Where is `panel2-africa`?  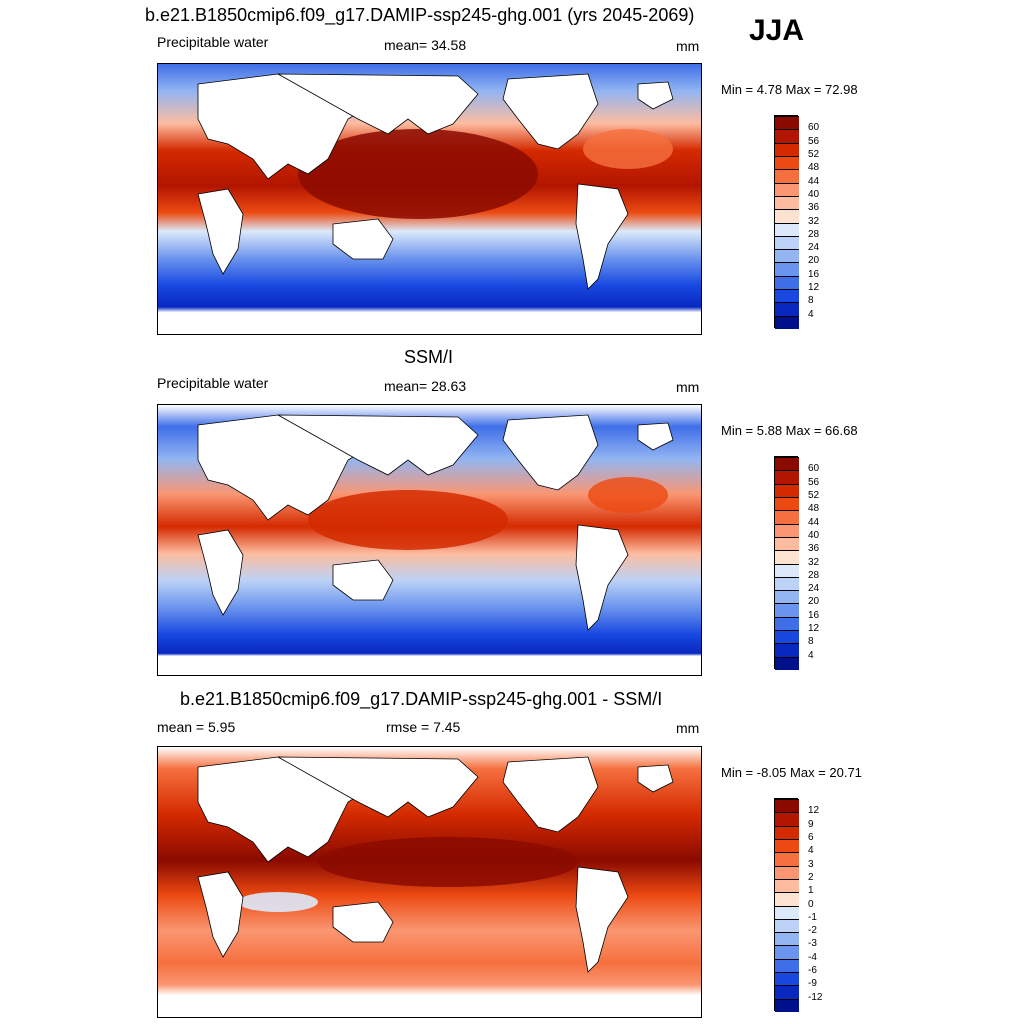 panel2-africa is located at coordinates (220, 572).